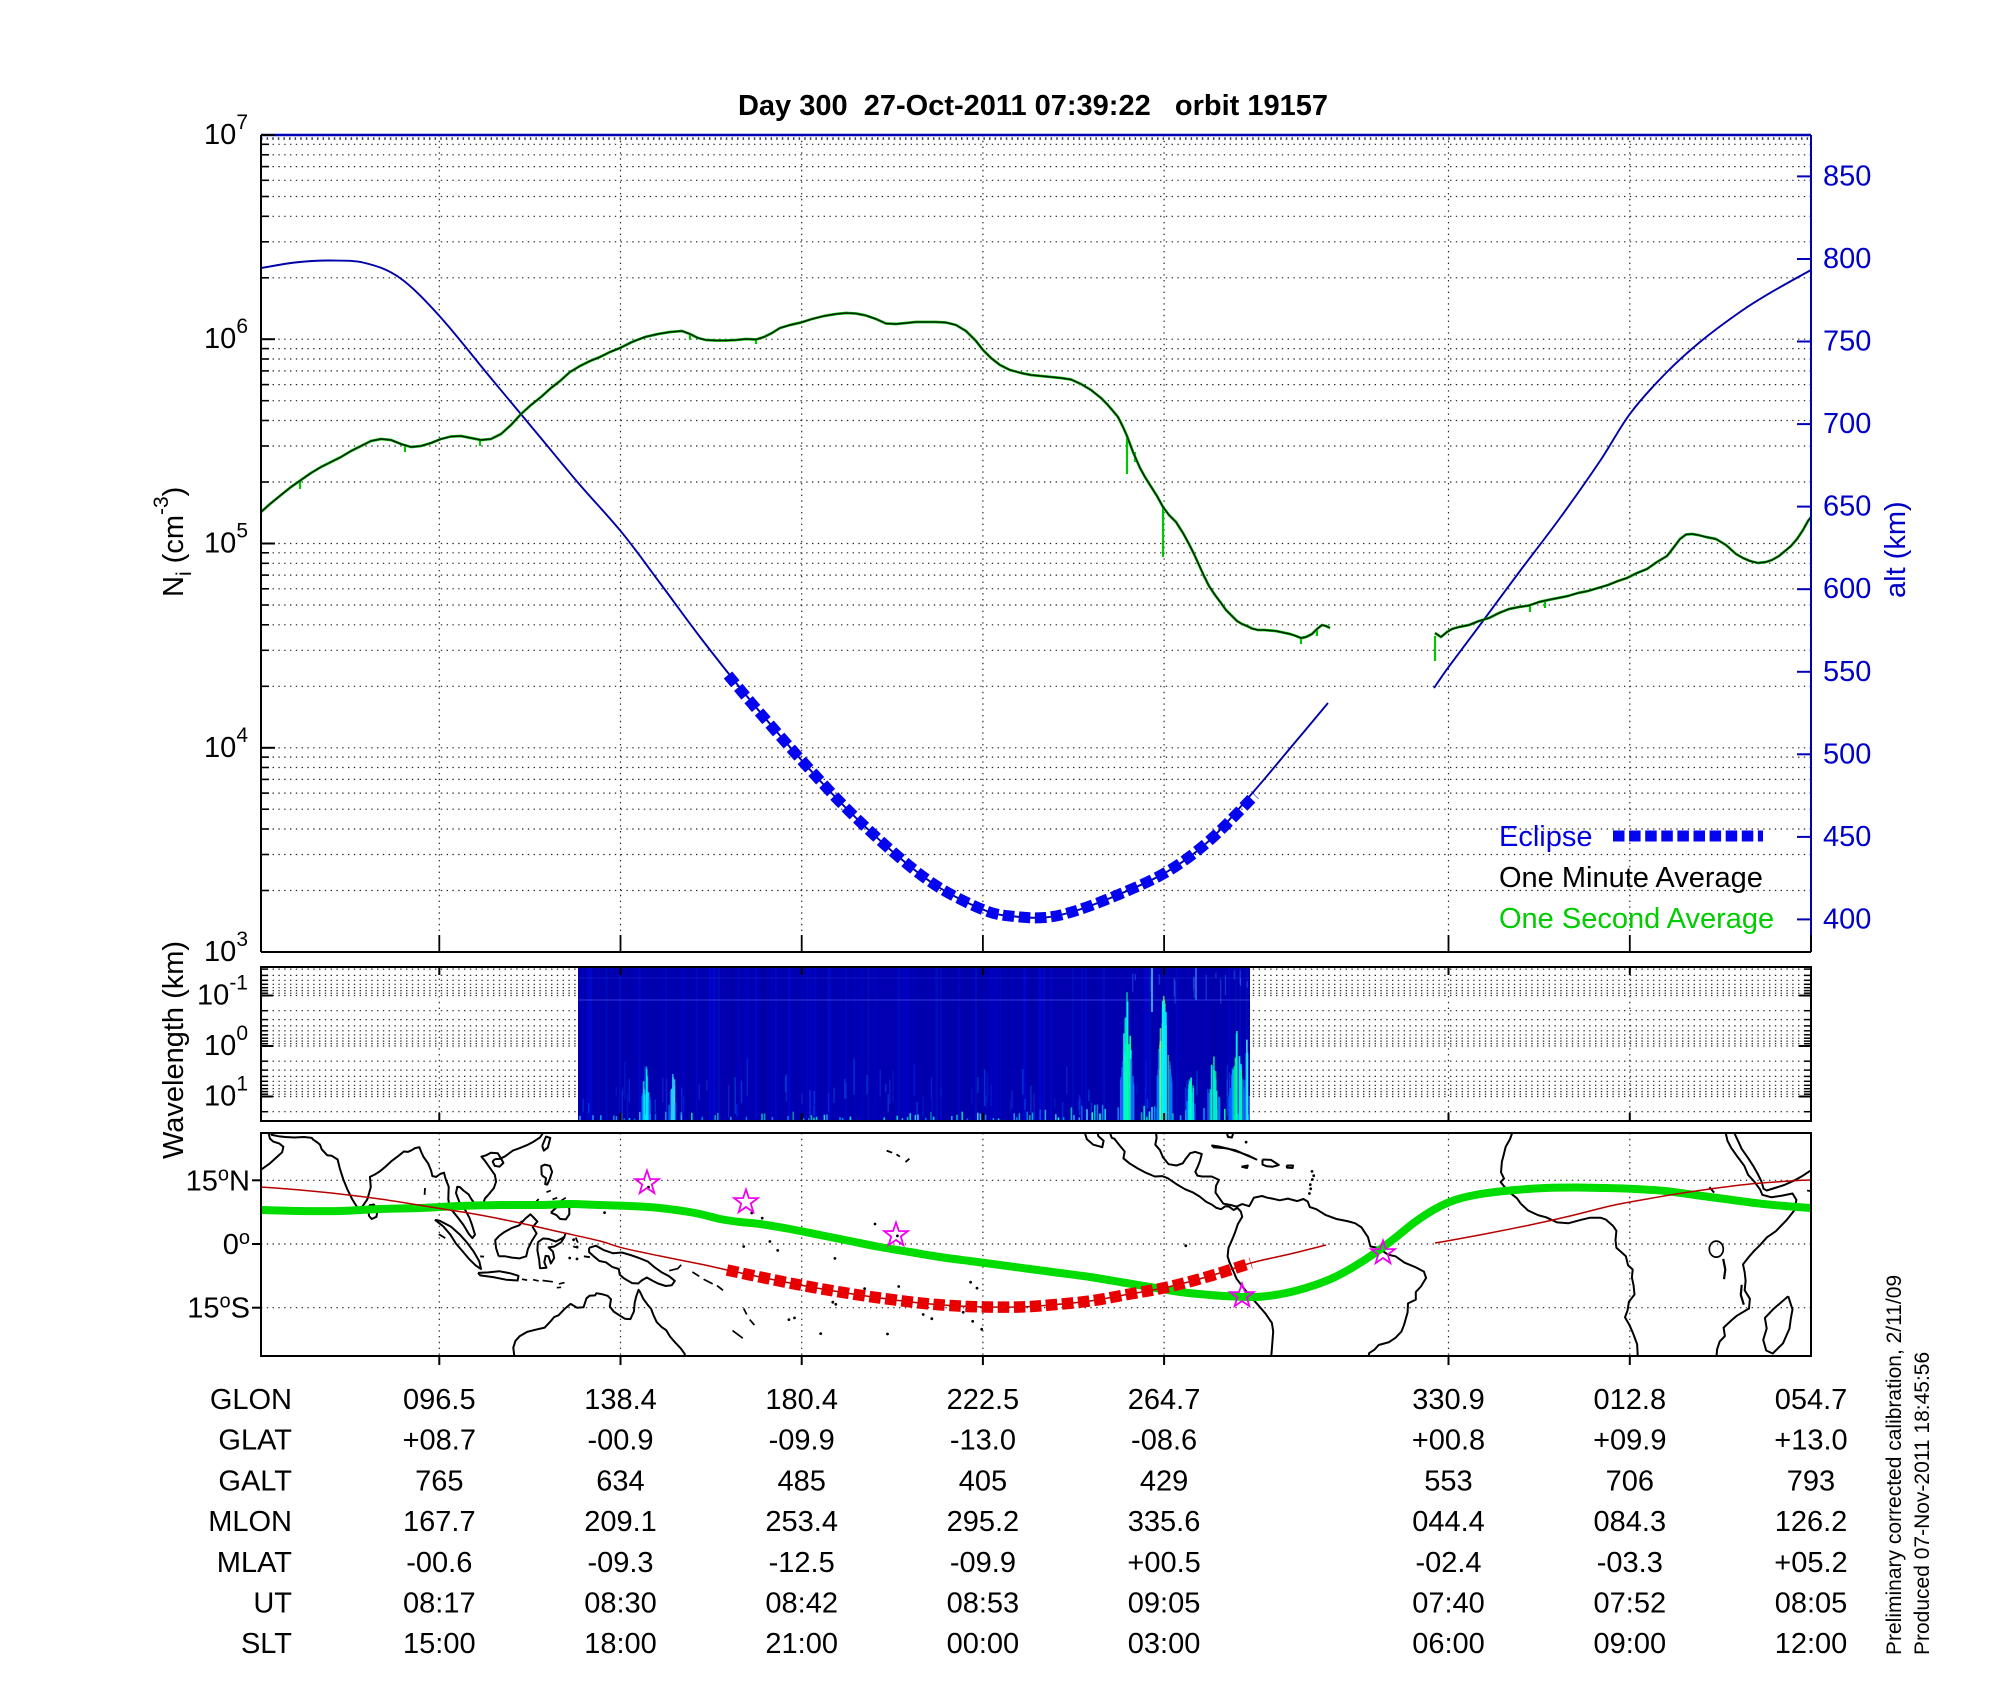  What do you see at coordinates (1164, 1400) in the screenshot?
I see `svg-text: 264.7` at bounding box center [1164, 1400].